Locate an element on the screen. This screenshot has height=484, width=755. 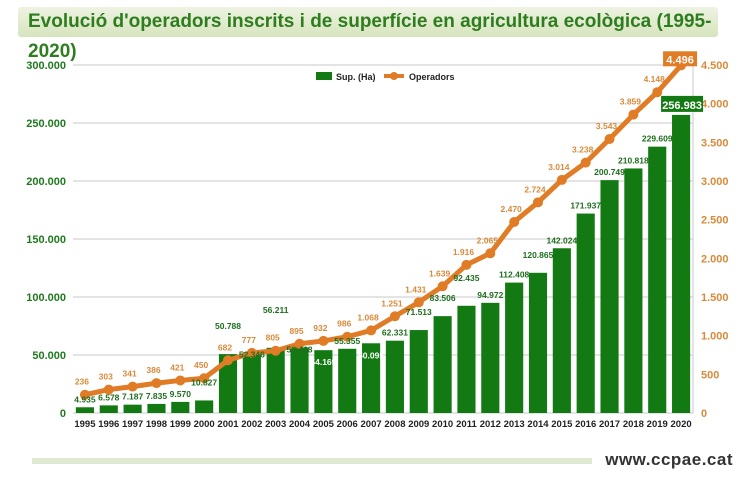
line-data-label: 4.496 is located at coordinates (680, 60).